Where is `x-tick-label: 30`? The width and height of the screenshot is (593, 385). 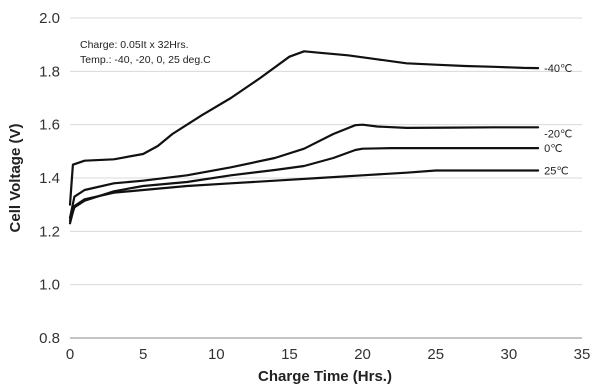 x-tick-label: 30 is located at coordinates (509, 354).